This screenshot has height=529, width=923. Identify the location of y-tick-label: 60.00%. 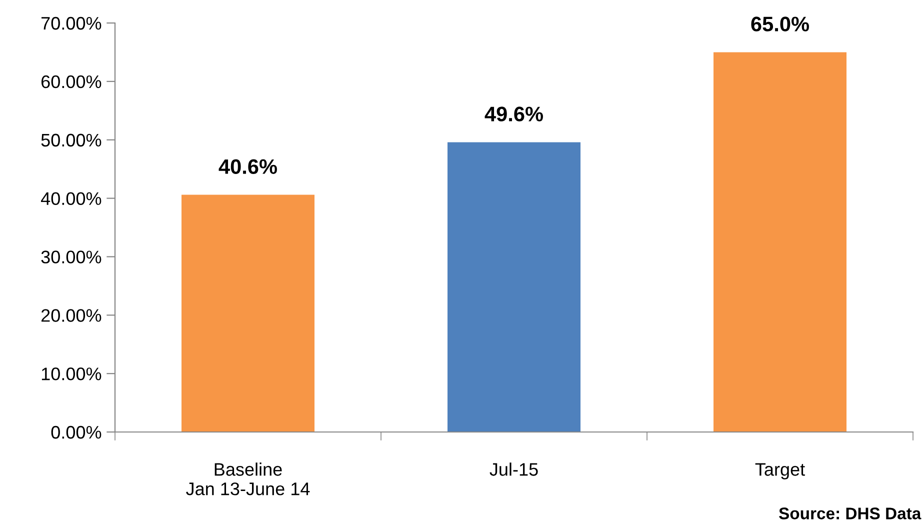
(71, 81).